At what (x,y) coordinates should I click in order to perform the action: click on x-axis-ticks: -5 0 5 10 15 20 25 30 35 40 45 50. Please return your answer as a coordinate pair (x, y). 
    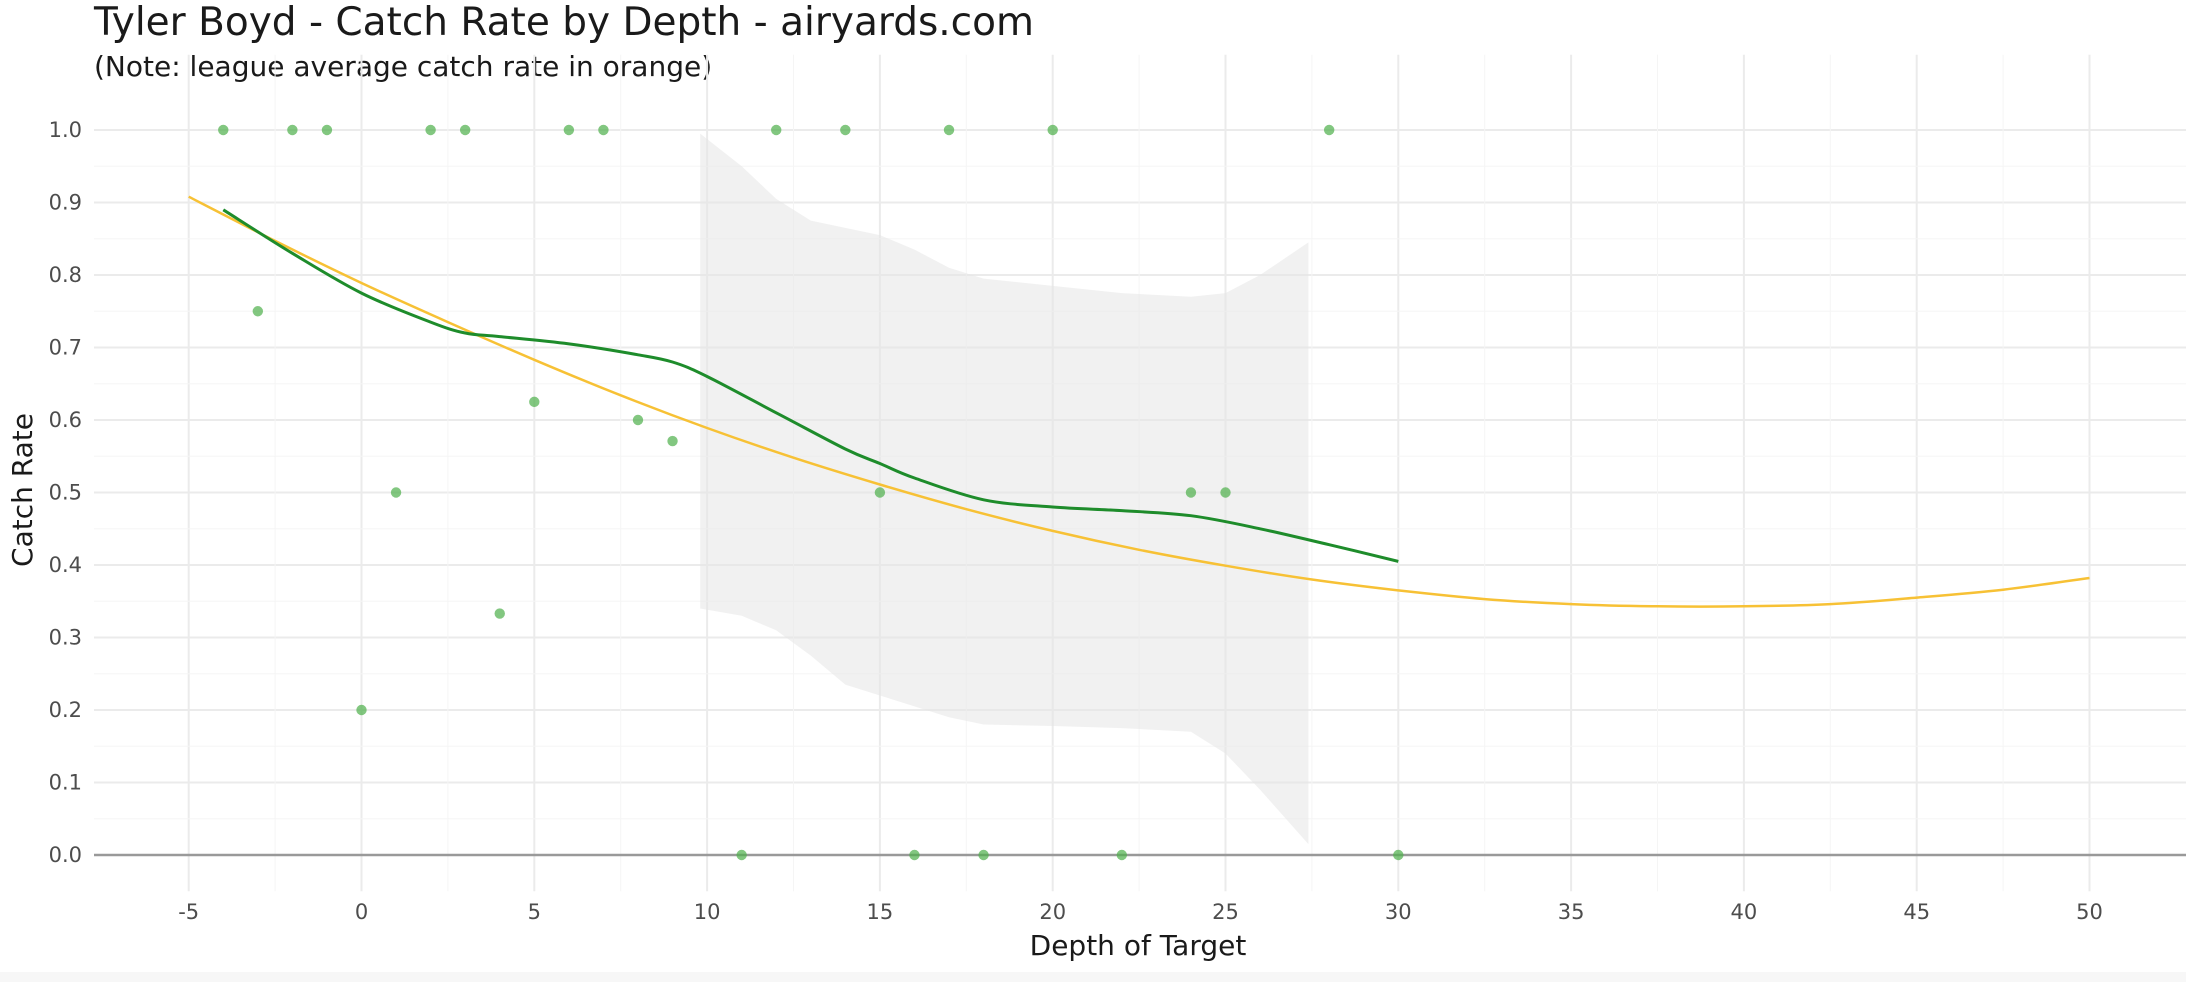
    Looking at the image, I should click on (1140, 912).